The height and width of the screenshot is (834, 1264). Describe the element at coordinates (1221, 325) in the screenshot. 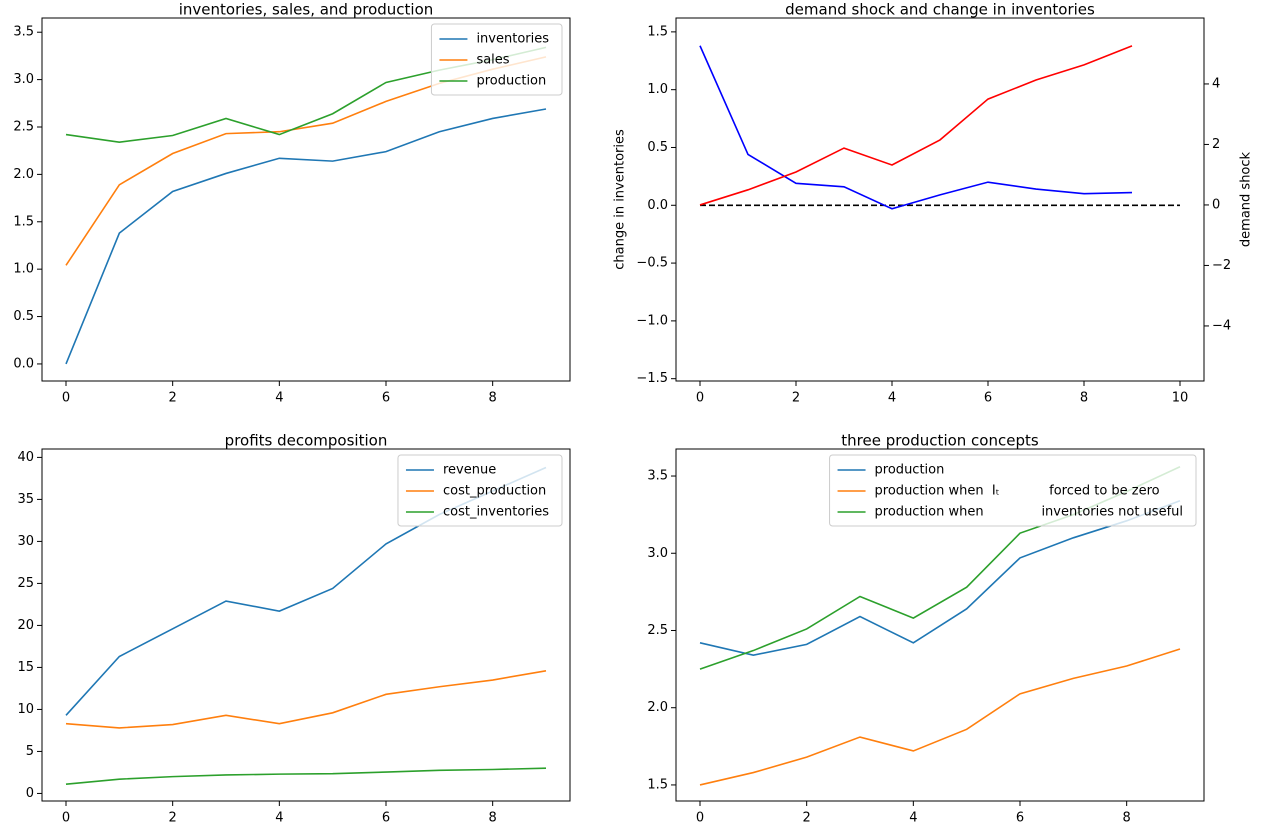

I see `y2-tick-label: −4` at that location.